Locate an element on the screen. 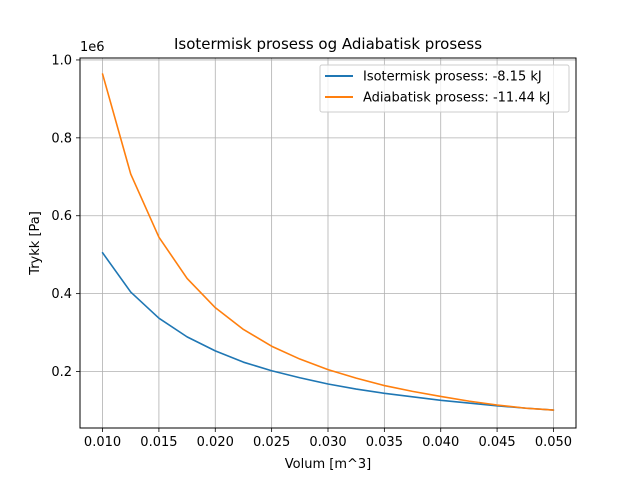  x-axis-label: Volum [m^3] is located at coordinates (328, 464).